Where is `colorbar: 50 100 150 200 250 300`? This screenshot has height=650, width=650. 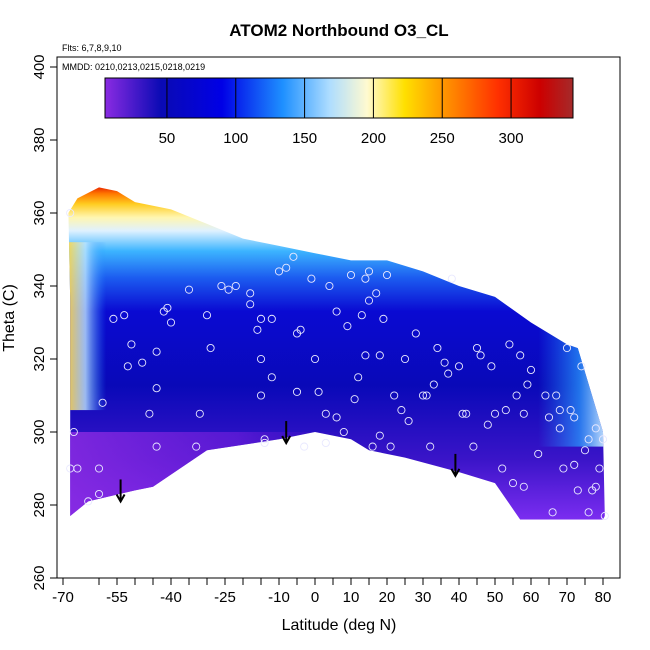 colorbar: 50 100 150 200 250 300 is located at coordinates (339, 112).